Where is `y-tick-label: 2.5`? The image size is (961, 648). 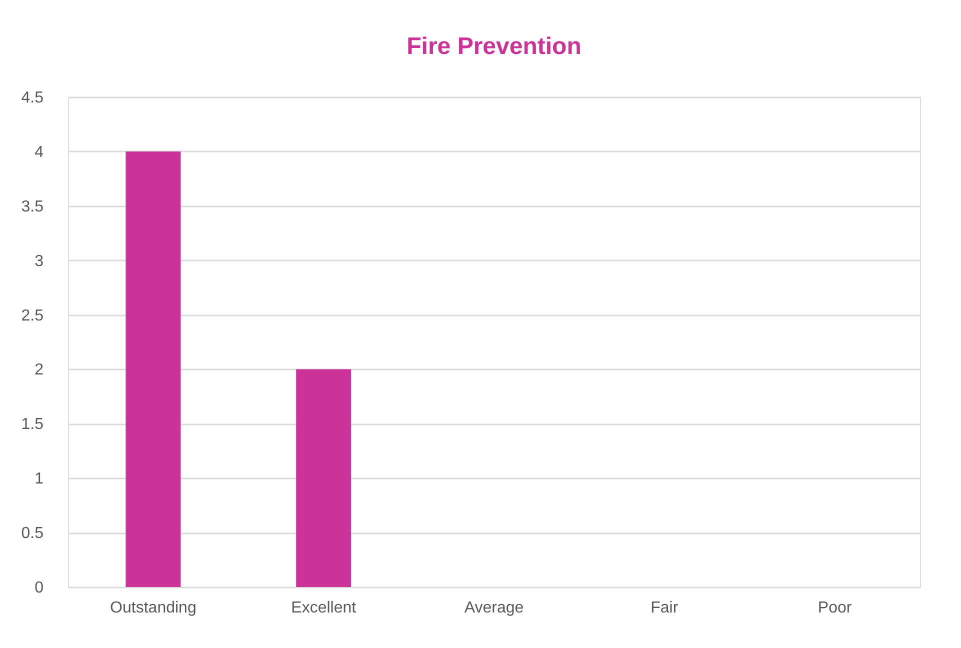
y-tick-label: 2.5 is located at coordinates (32, 315).